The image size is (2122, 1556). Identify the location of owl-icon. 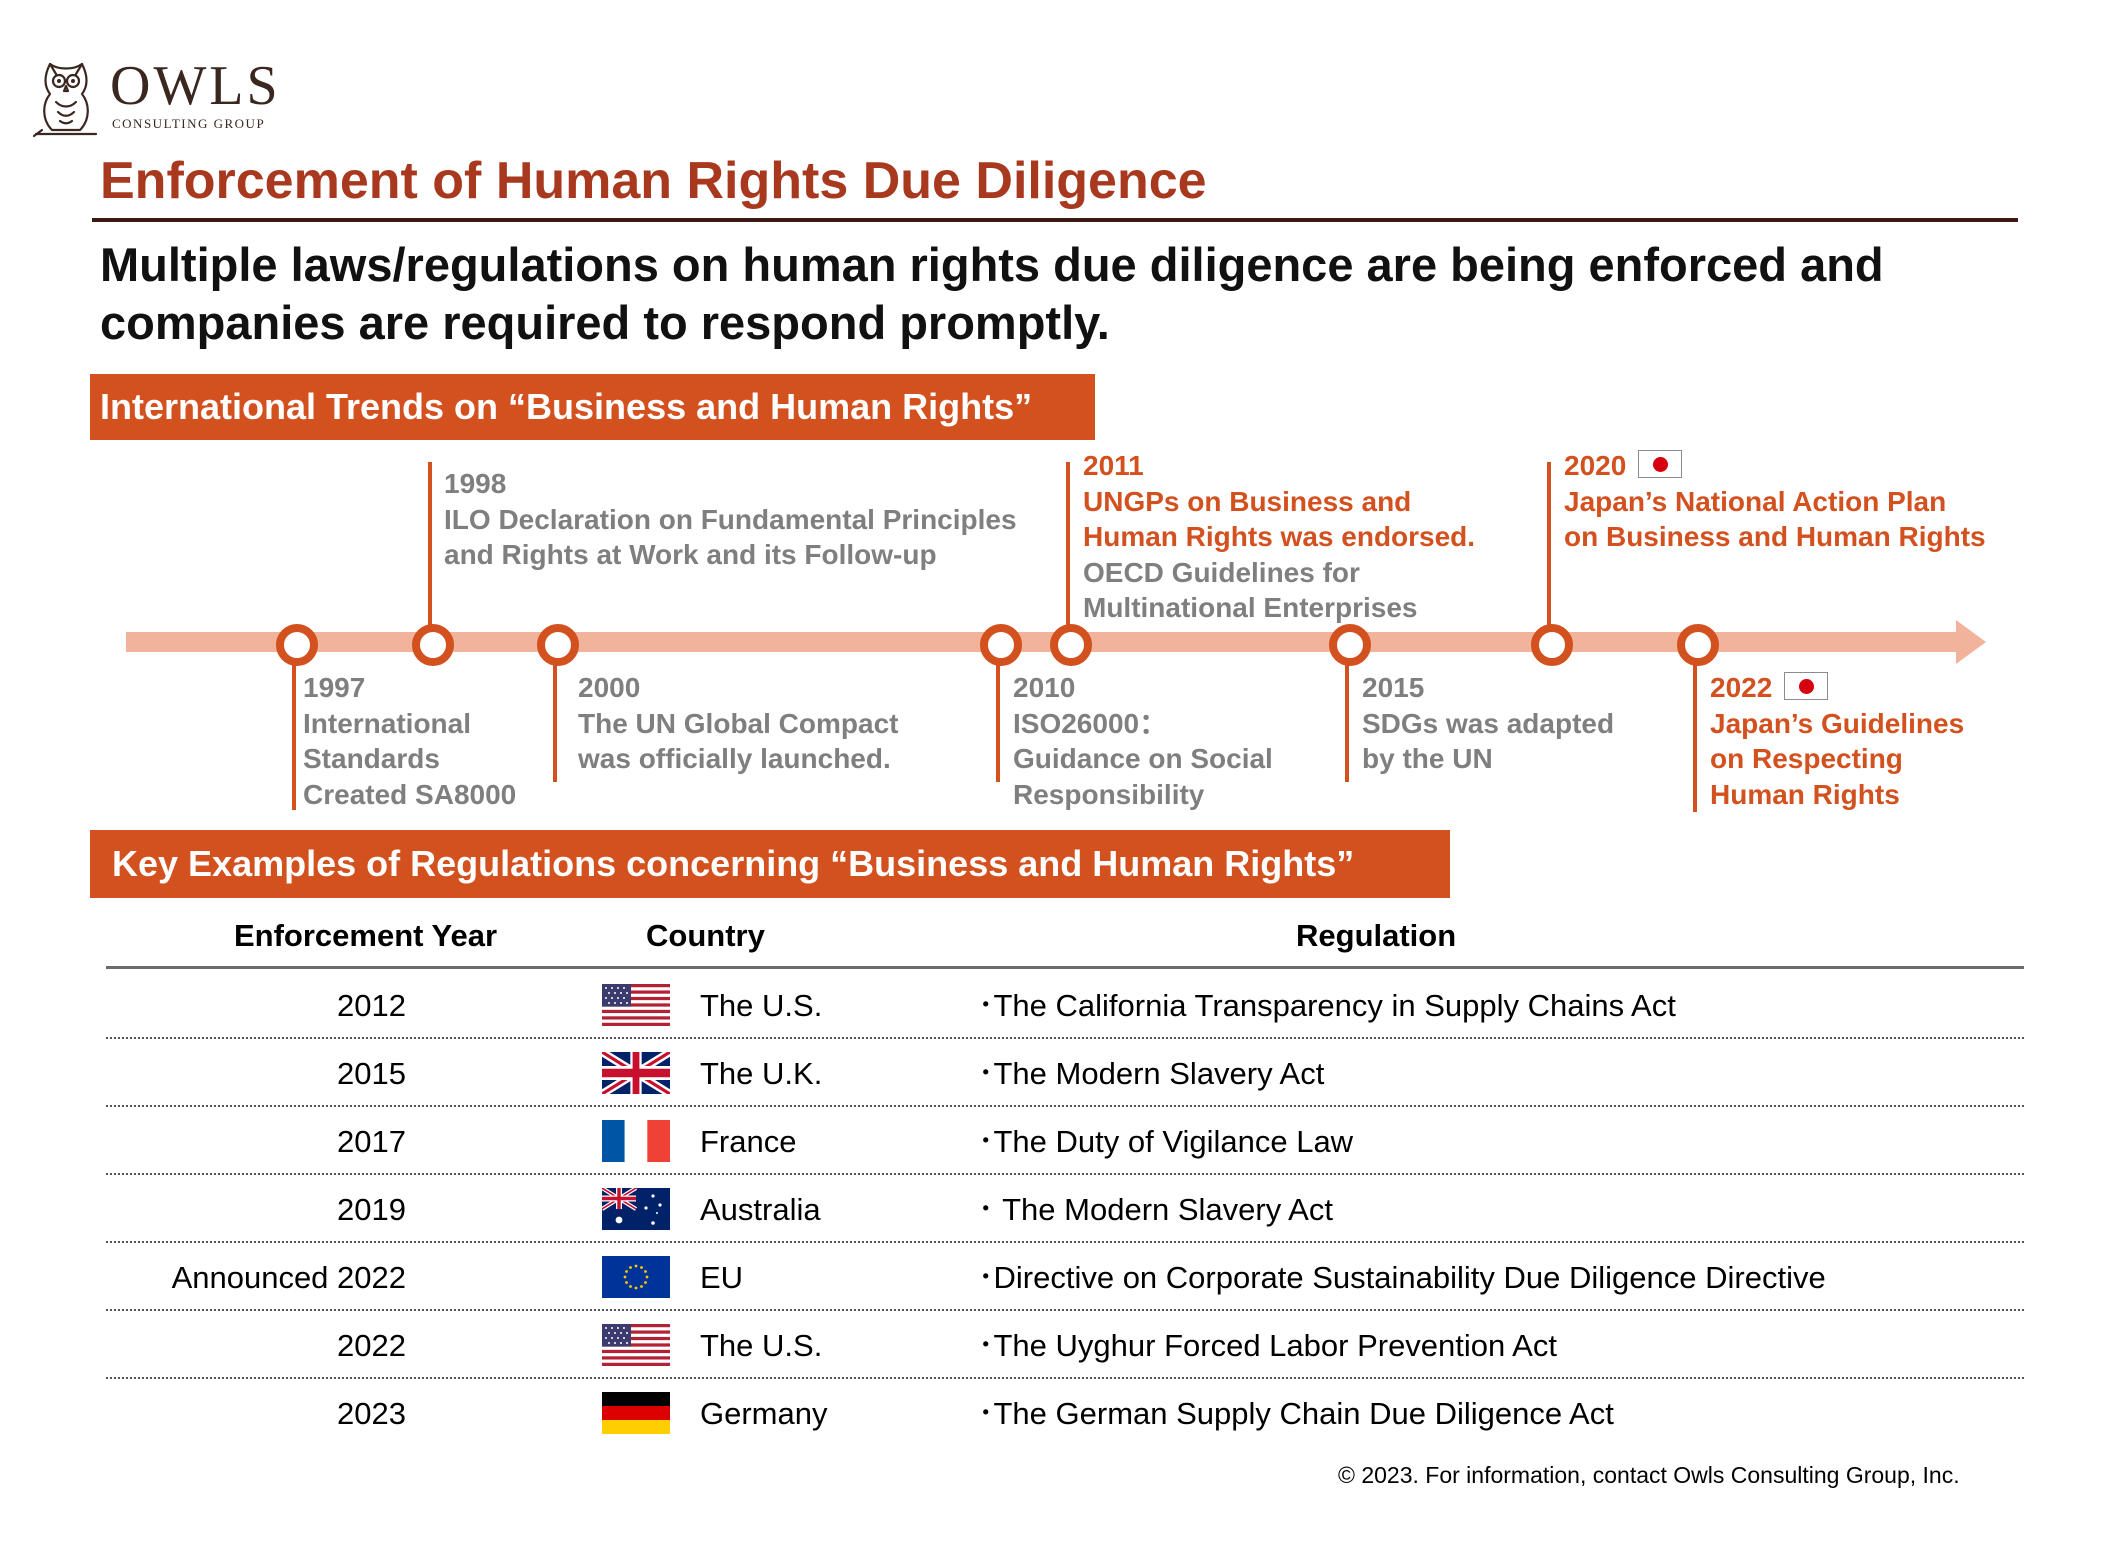
(65, 100).